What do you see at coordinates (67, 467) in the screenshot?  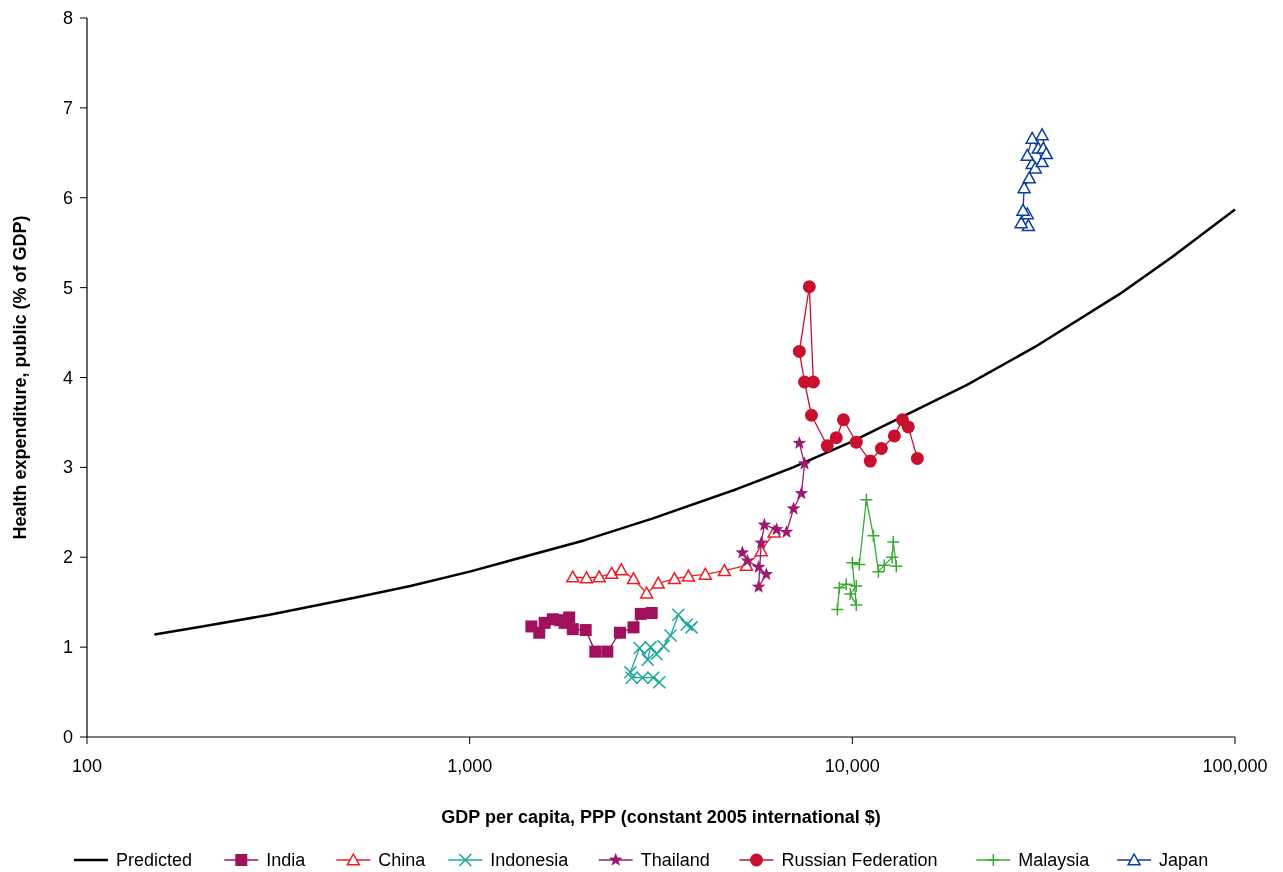 I see `y-tick-label: 3` at bounding box center [67, 467].